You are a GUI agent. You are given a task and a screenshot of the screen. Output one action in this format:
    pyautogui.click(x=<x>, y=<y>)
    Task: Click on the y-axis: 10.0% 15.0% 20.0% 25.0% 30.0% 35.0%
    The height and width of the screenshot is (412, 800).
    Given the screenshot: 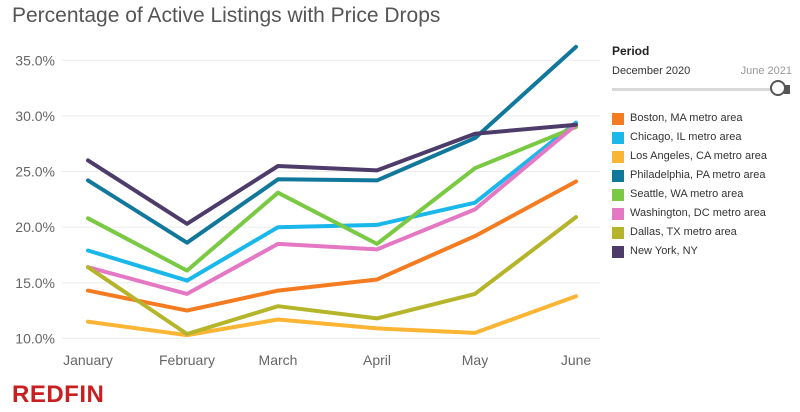 What is the action you would take?
    pyautogui.click(x=35, y=199)
    